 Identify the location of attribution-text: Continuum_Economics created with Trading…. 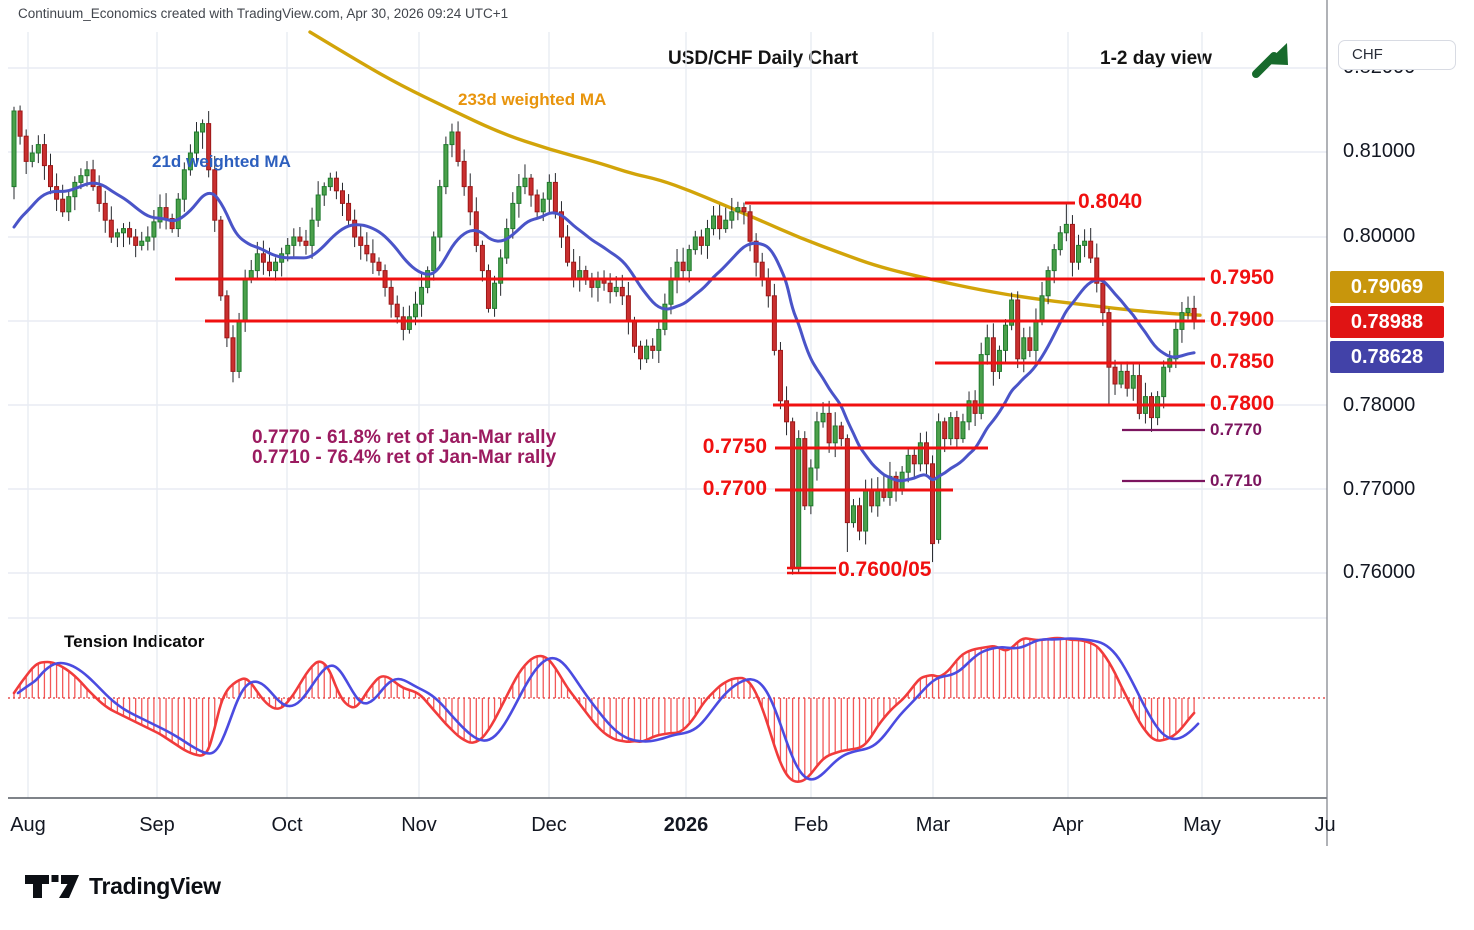
(263, 13).